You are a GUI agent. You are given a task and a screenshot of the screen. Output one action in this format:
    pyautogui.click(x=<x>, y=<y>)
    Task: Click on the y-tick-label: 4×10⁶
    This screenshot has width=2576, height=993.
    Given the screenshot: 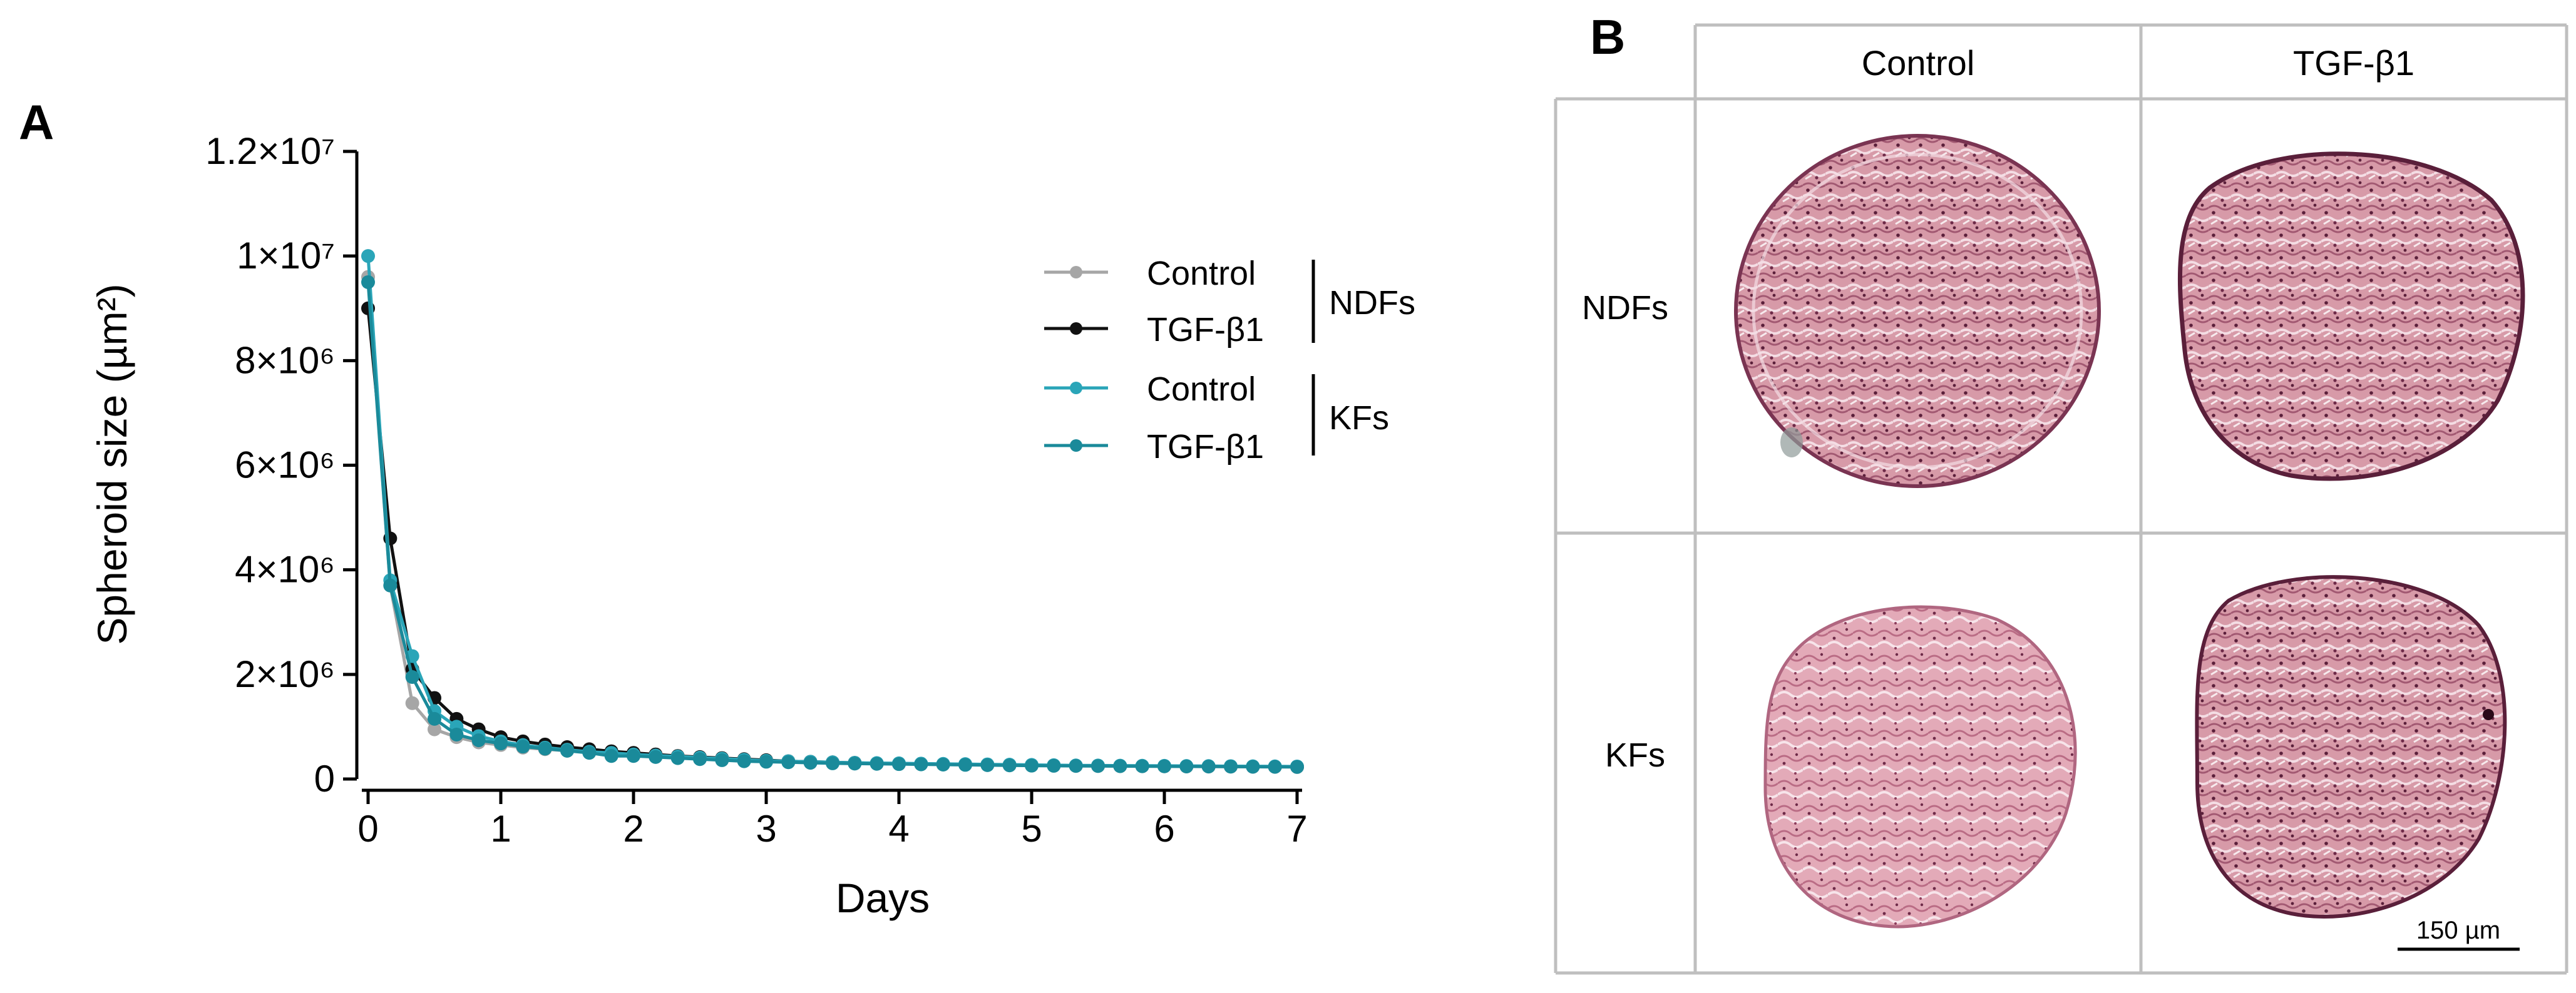 What is the action you would take?
    pyautogui.click(x=285, y=570)
    